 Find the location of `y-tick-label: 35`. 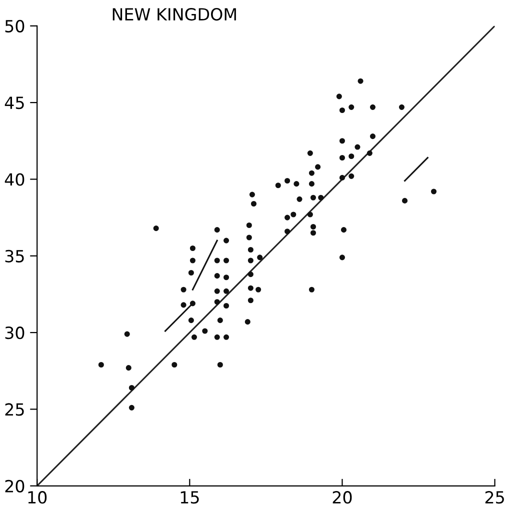

y-tick-label: 35 is located at coordinates (14, 256).